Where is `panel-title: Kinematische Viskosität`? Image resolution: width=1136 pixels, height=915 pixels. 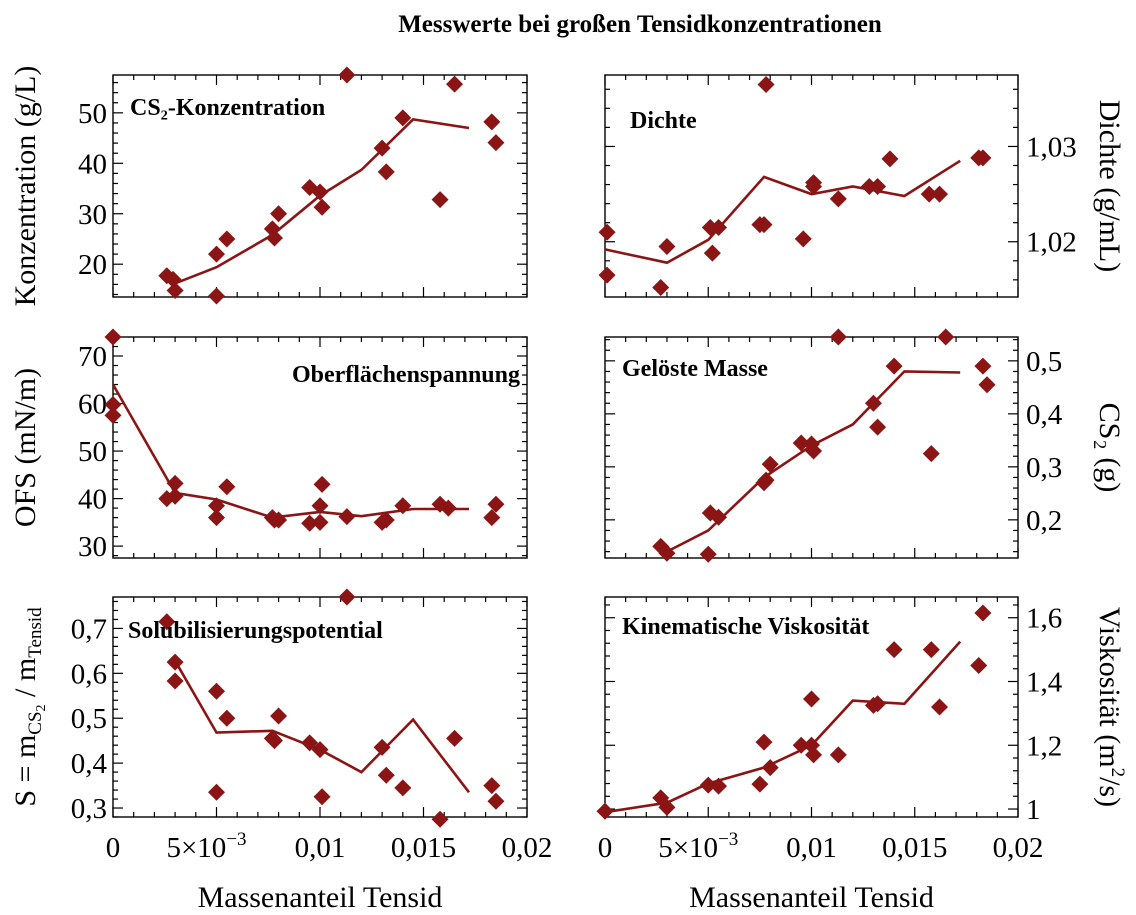
panel-title: Kinematische Viskosität is located at coordinates (745, 627).